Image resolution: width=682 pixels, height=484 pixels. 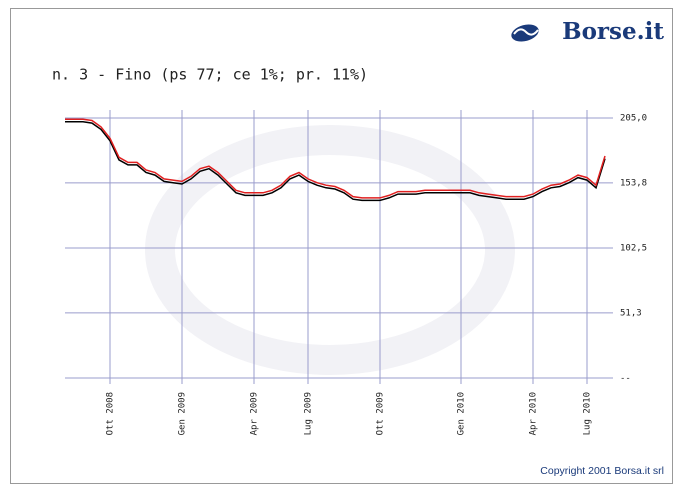 I want to click on y-tick-label: 153,8, so click(x=633, y=183).